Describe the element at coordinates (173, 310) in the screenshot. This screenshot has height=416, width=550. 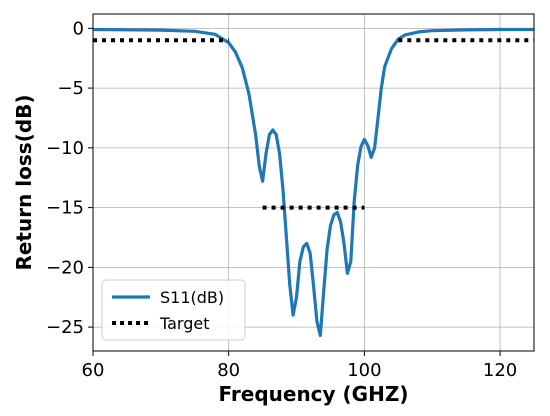
I see `legend: S11(dB) Target` at that location.